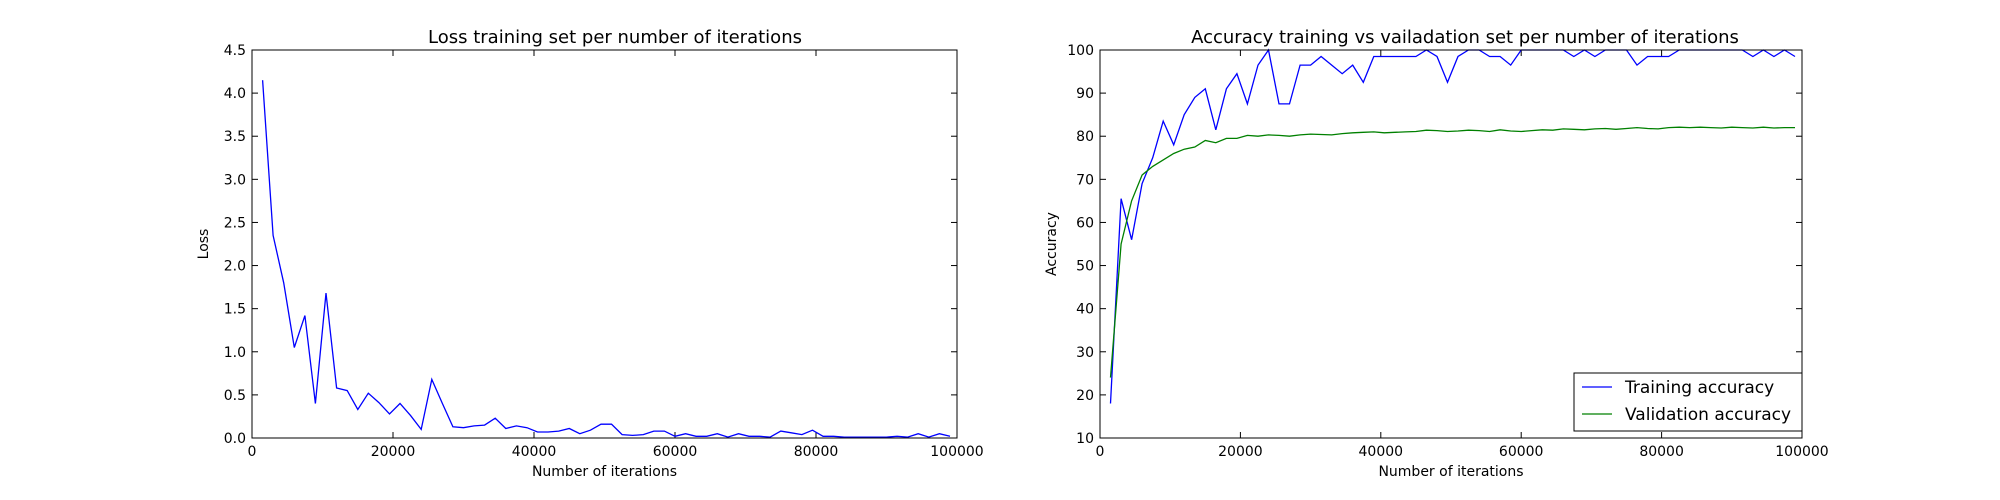 The image size is (2000, 500). Describe the element at coordinates (1085, 353) in the screenshot. I see `y-tick-label: 30` at that location.